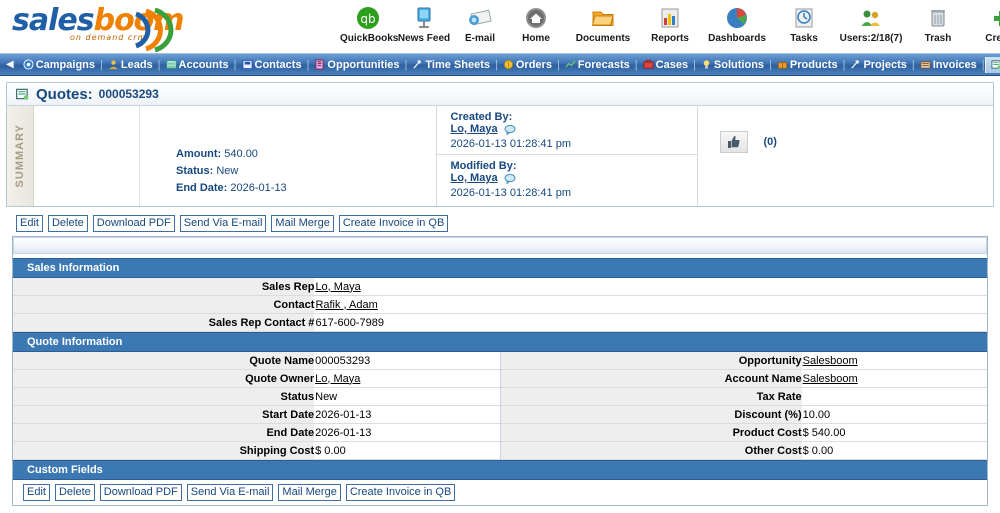 This screenshot has width=1000, height=513. I want to click on nav-tab-opportunities: Opportunities, so click(356, 65).